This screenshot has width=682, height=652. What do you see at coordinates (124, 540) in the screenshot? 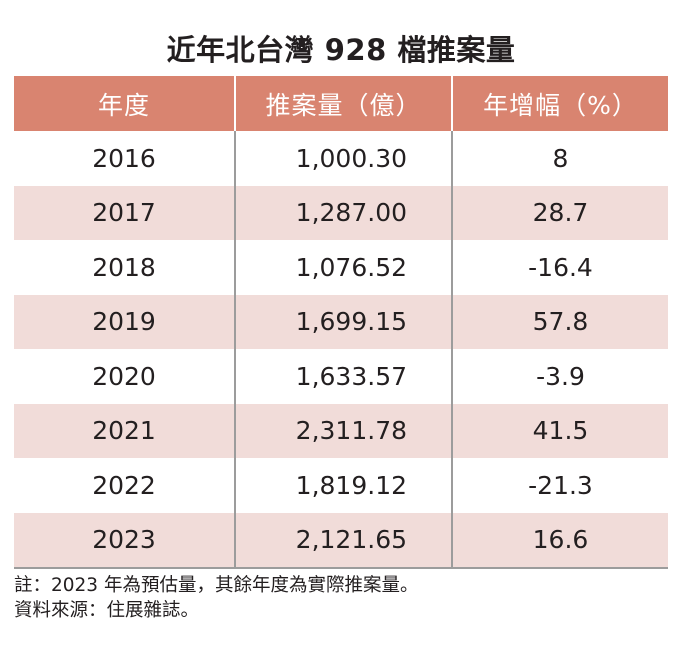
I see `cell-year: 2023` at bounding box center [124, 540].